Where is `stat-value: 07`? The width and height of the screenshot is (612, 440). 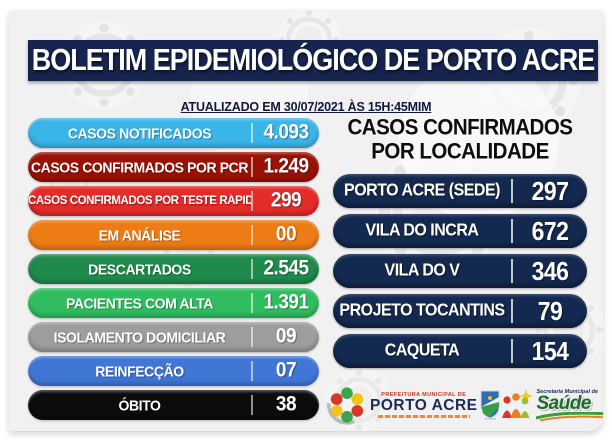 stat-value: 07 is located at coordinates (286, 370).